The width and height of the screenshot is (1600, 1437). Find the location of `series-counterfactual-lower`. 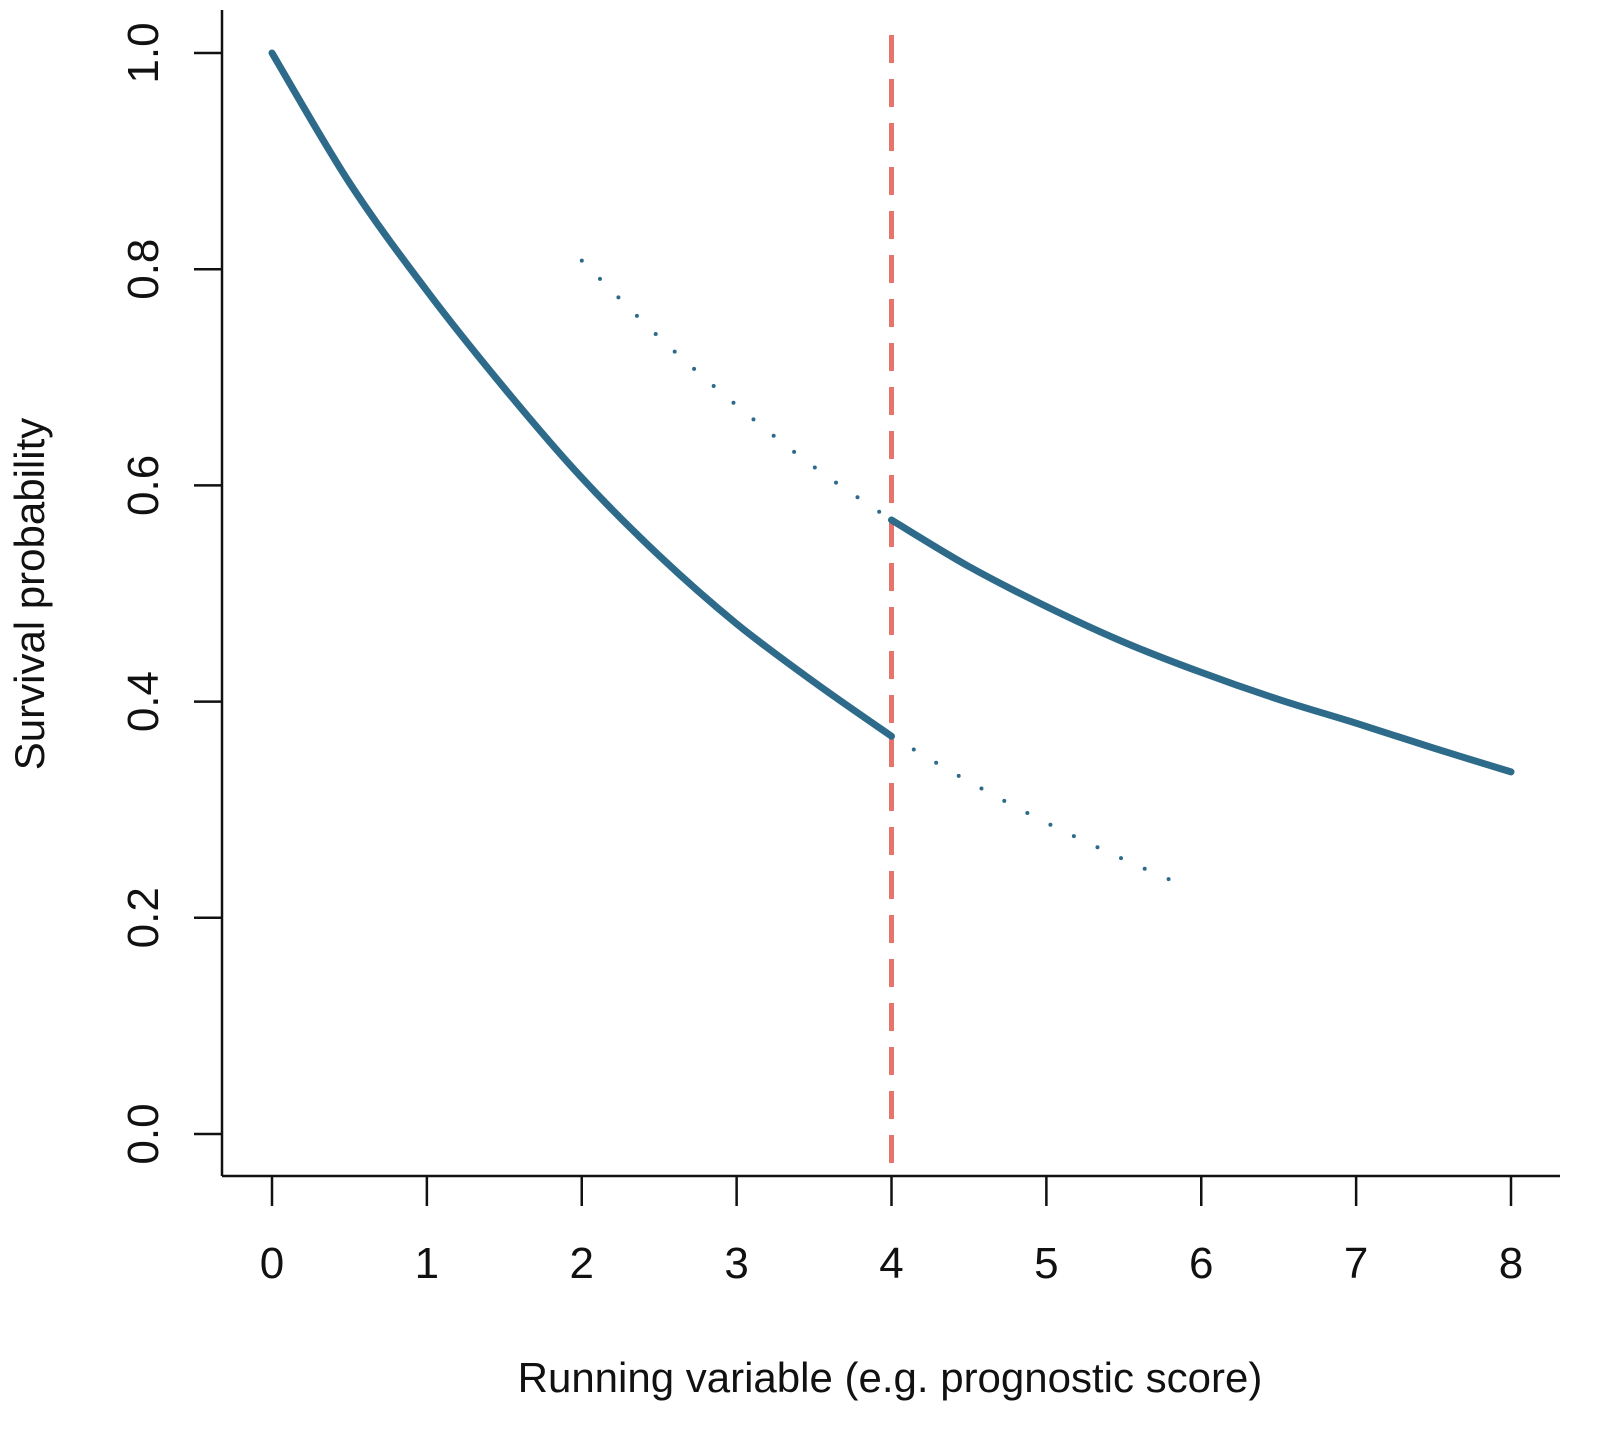

series-counterfactual-lower is located at coordinates (1038, 811).